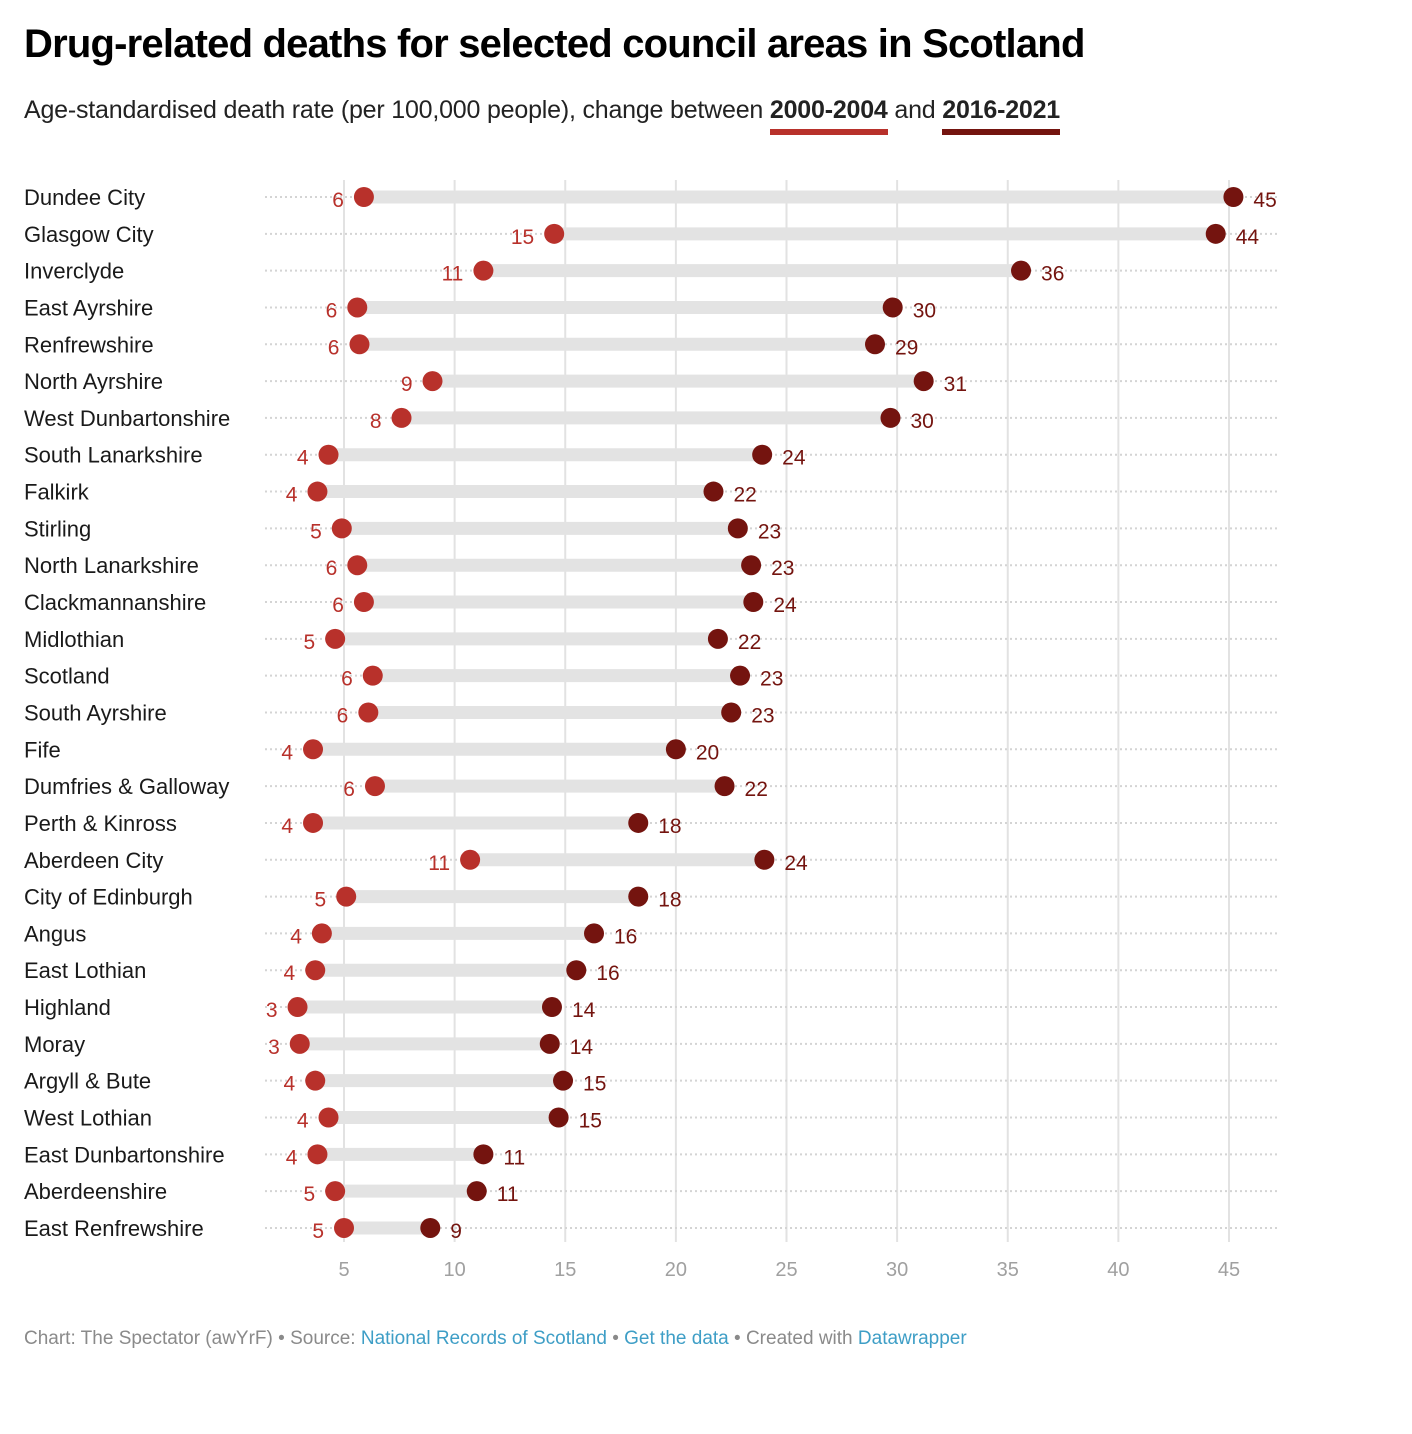 The height and width of the screenshot is (1434, 1412). I want to click on x-tick-label: 30, so click(897, 1270).